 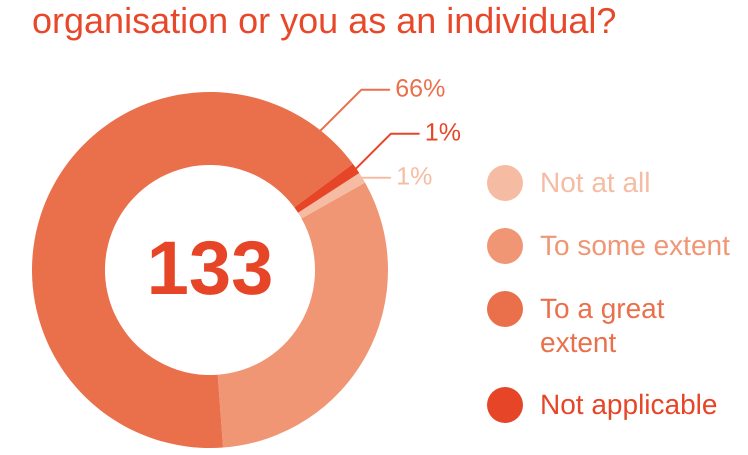 I want to click on legend-label: Not at all, so click(x=596, y=183).